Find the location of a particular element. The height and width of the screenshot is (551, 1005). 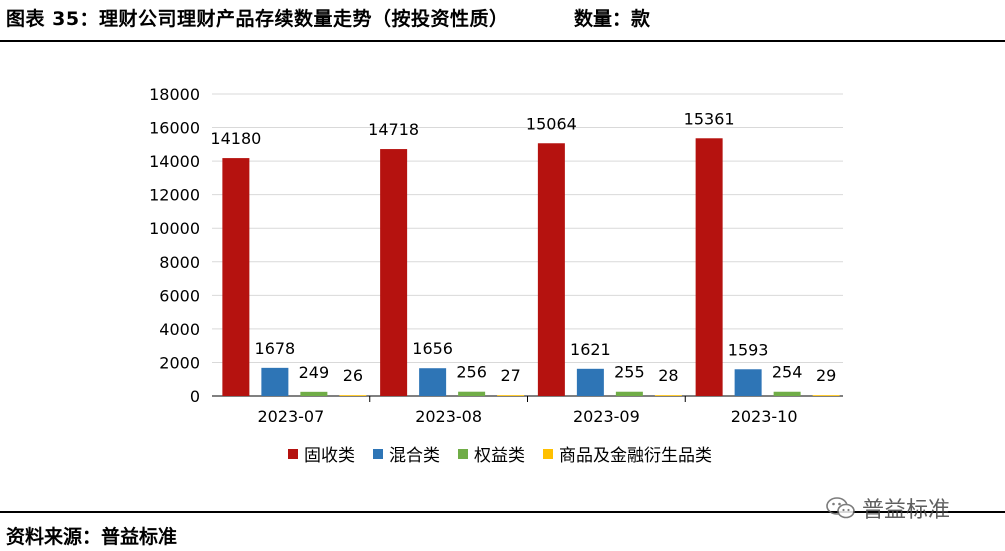

legend-label: 固收类 is located at coordinates (329, 456).